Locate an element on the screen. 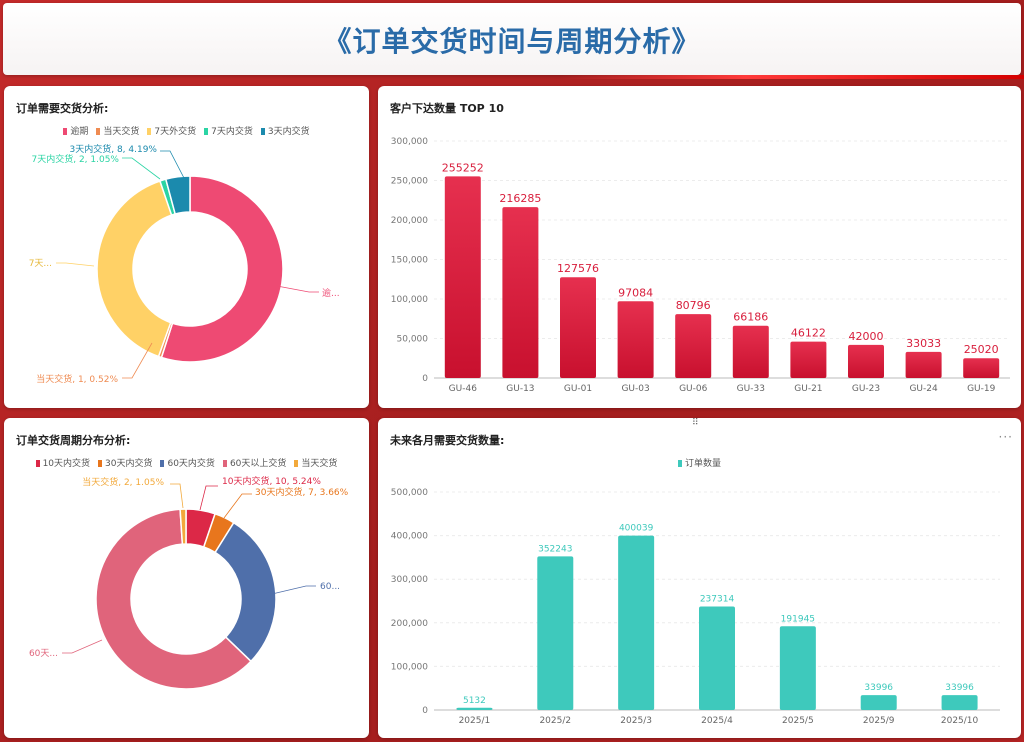  x-tick-label: GU-01 is located at coordinates (578, 389).